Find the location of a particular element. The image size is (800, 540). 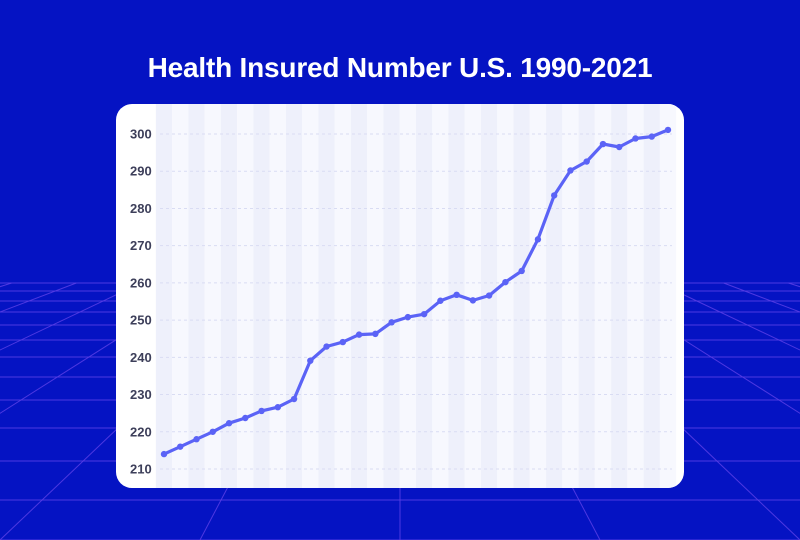

y-tick-label: 220 is located at coordinates (141, 431).